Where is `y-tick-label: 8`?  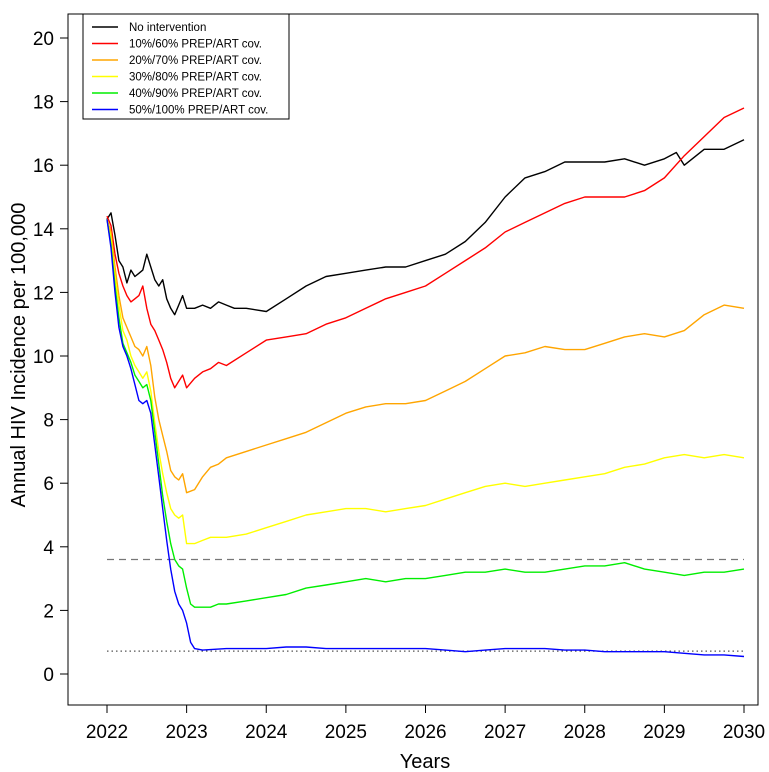
y-tick-label: 8 is located at coordinates (48, 421).